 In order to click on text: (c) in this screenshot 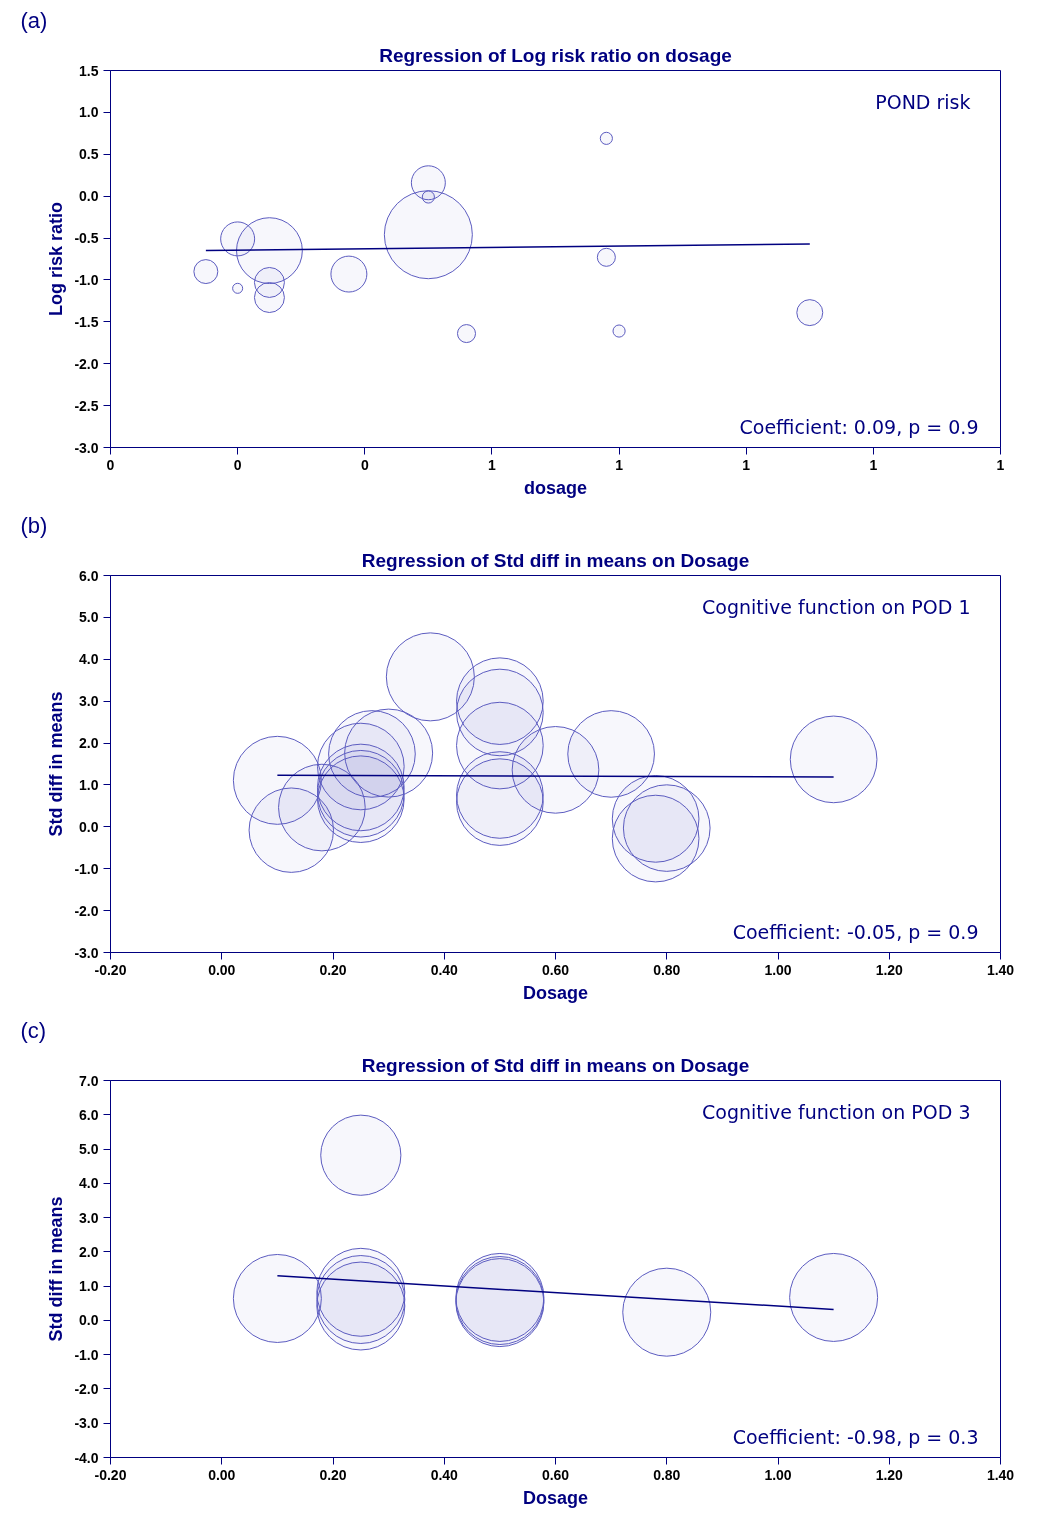, I will do `click(33, 1030)`.